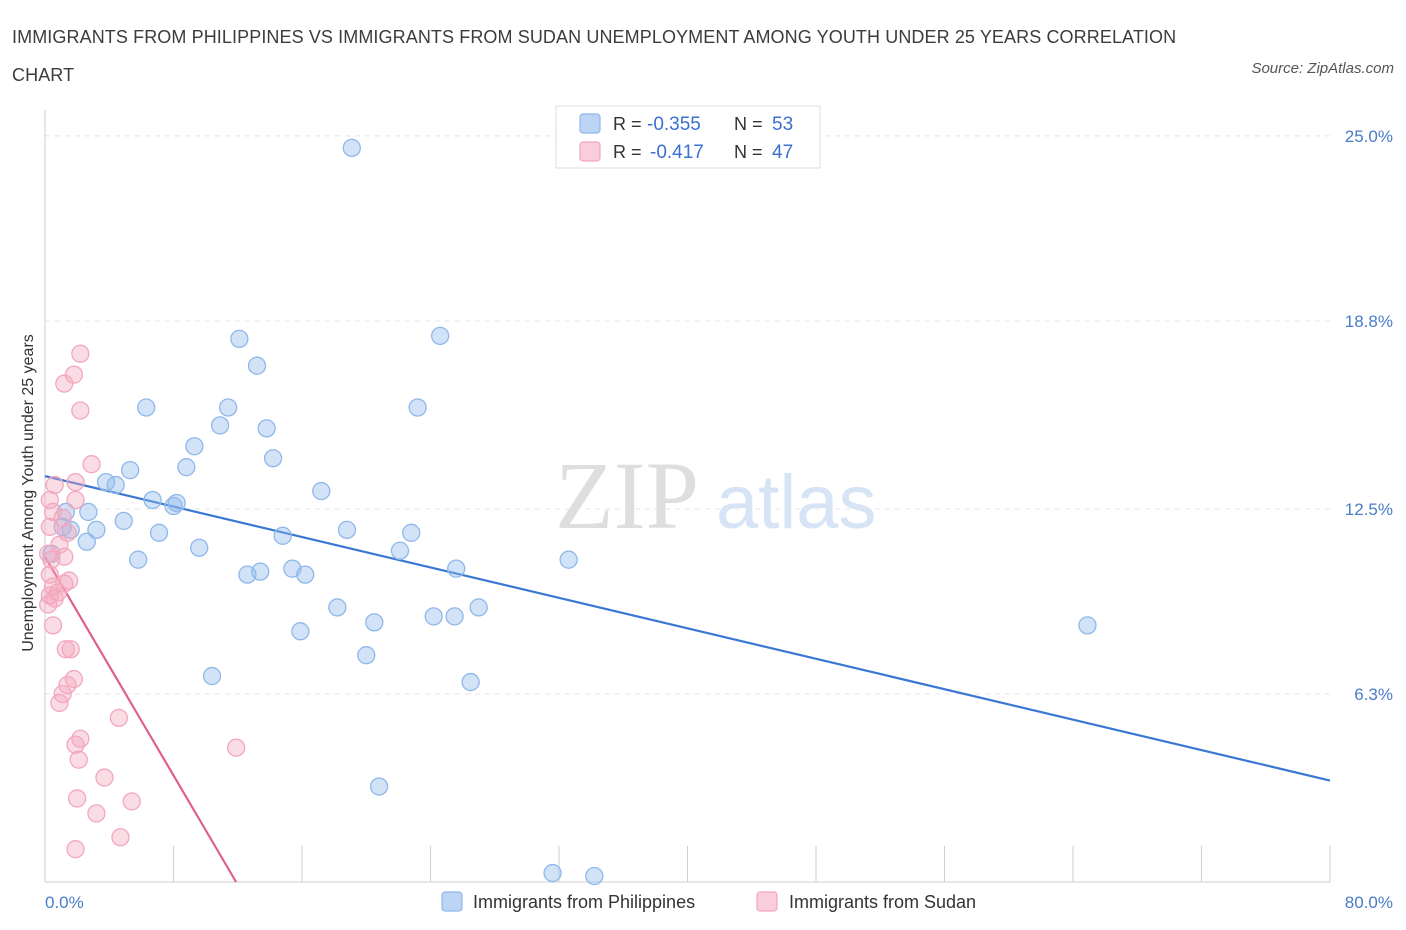 The width and height of the screenshot is (1406, 930). Describe the element at coordinates (782, 124) in the screenshot. I see `legend-n-value-philippines: 53` at that location.